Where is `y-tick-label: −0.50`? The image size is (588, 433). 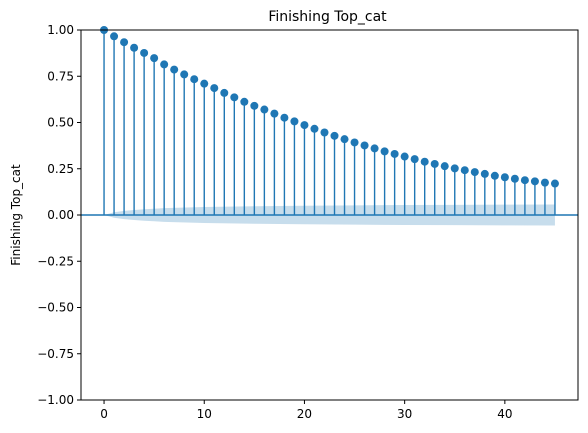
y-tick-label: −0.50 is located at coordinates (55, 308).